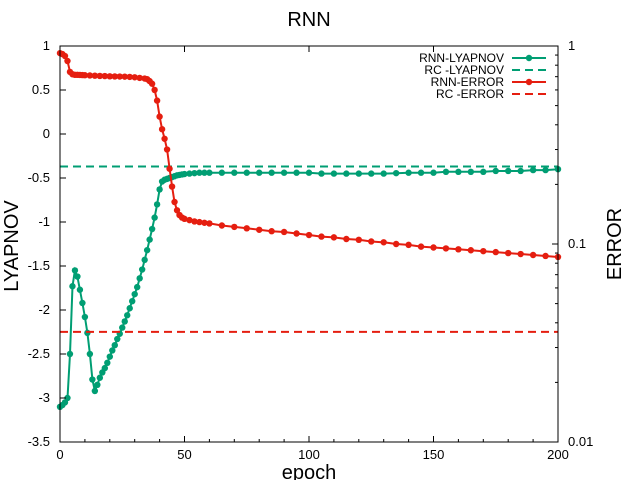  Describe the element at coordinates (308, 20) in the screenshot. I see `chart-title: RNN` at that location.